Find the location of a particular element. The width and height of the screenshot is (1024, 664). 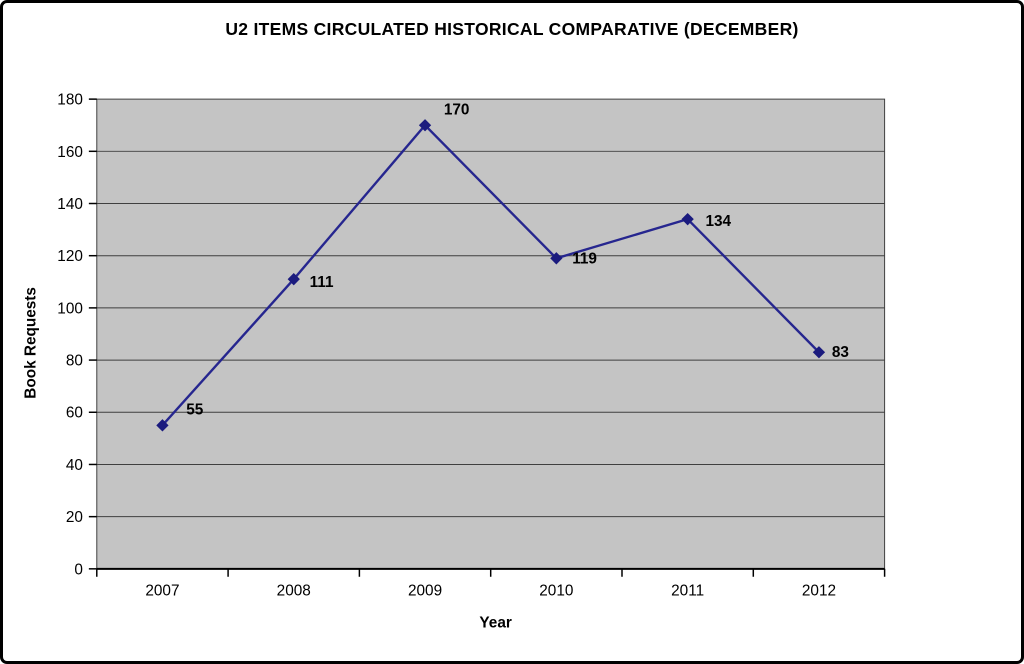

point-label: 119 is located at coordinates (584, 258).